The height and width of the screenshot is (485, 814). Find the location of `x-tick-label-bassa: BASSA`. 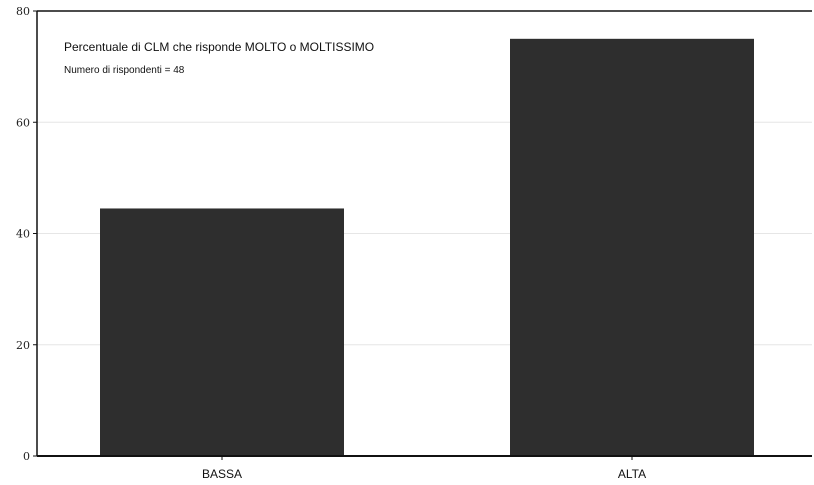

x-tick-label-bassa: BASSA is located at coordinates (222, 474).